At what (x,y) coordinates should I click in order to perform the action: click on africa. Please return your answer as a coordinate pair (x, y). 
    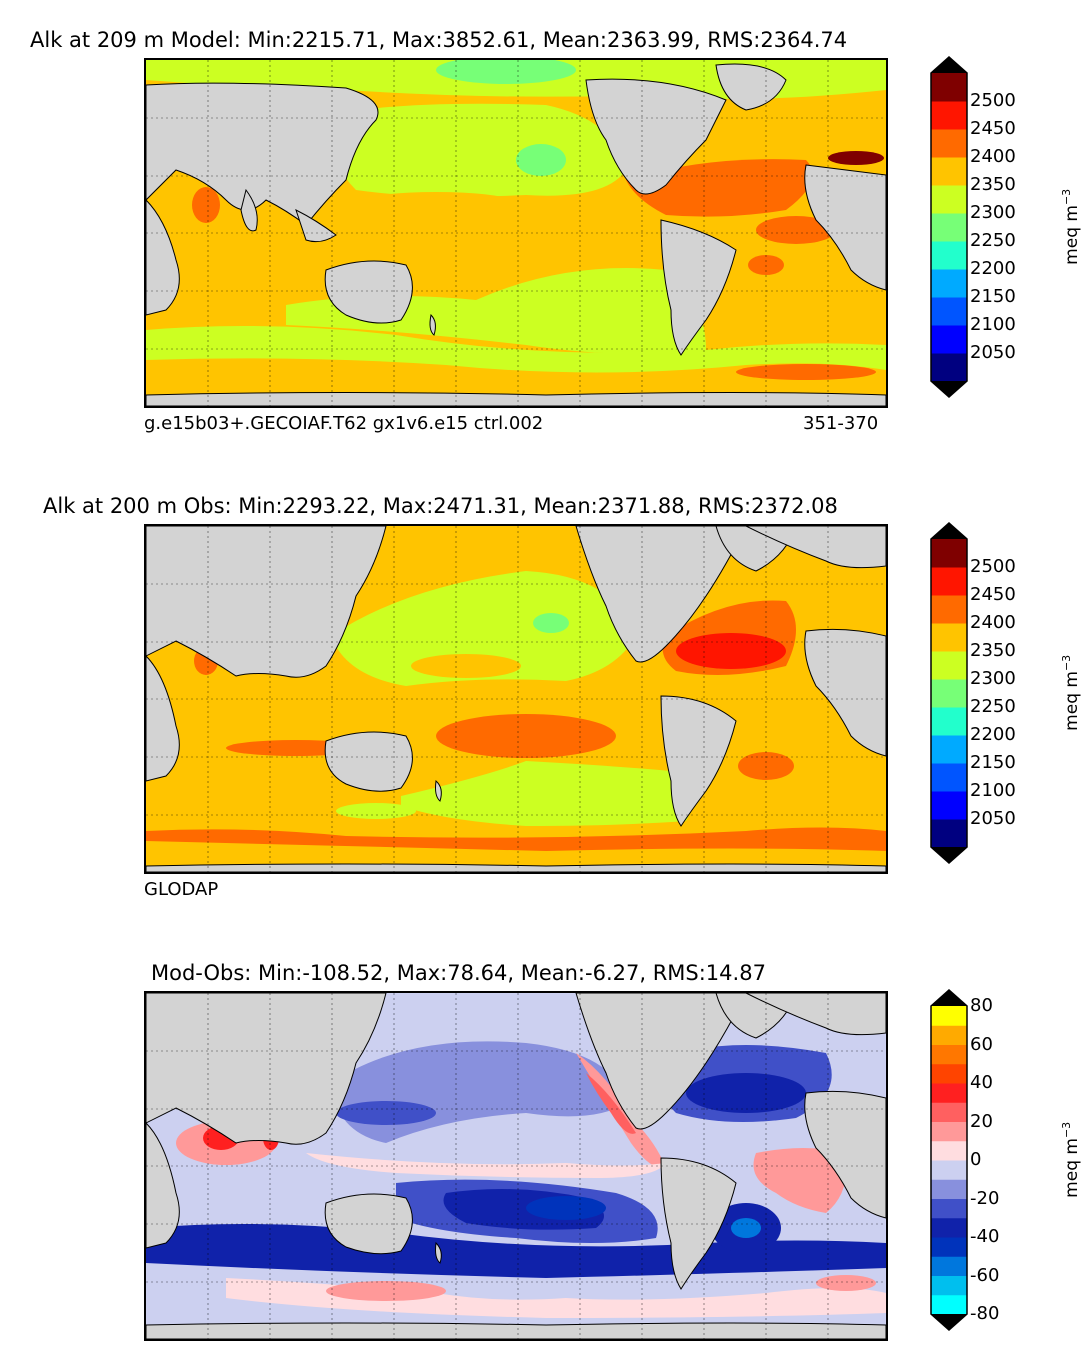
    Looking at the image, I should click on (163, 1185).